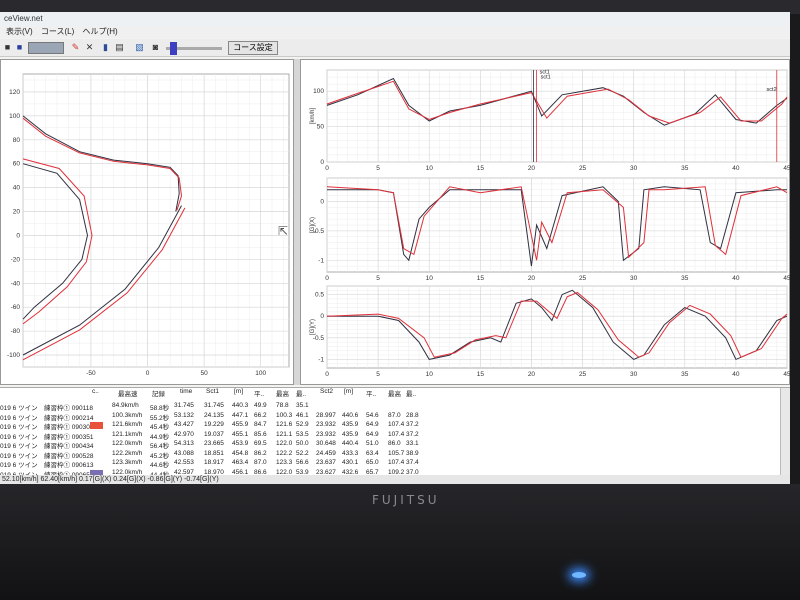 This screenshot has width=800, height=600. What do you see at coordinates (75, 47) in the screenshot?
I see `edit-icon: ✎` at bounding box center [75, 47].